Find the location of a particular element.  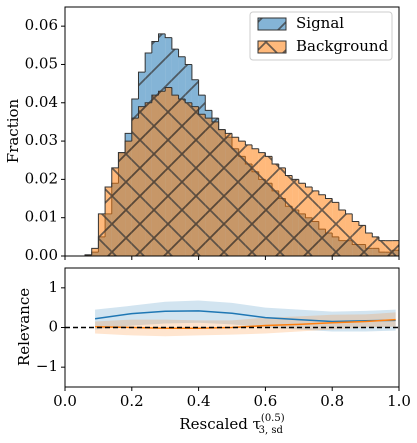

x-tick-label: 0.8 is located at coordinates (332, 401).